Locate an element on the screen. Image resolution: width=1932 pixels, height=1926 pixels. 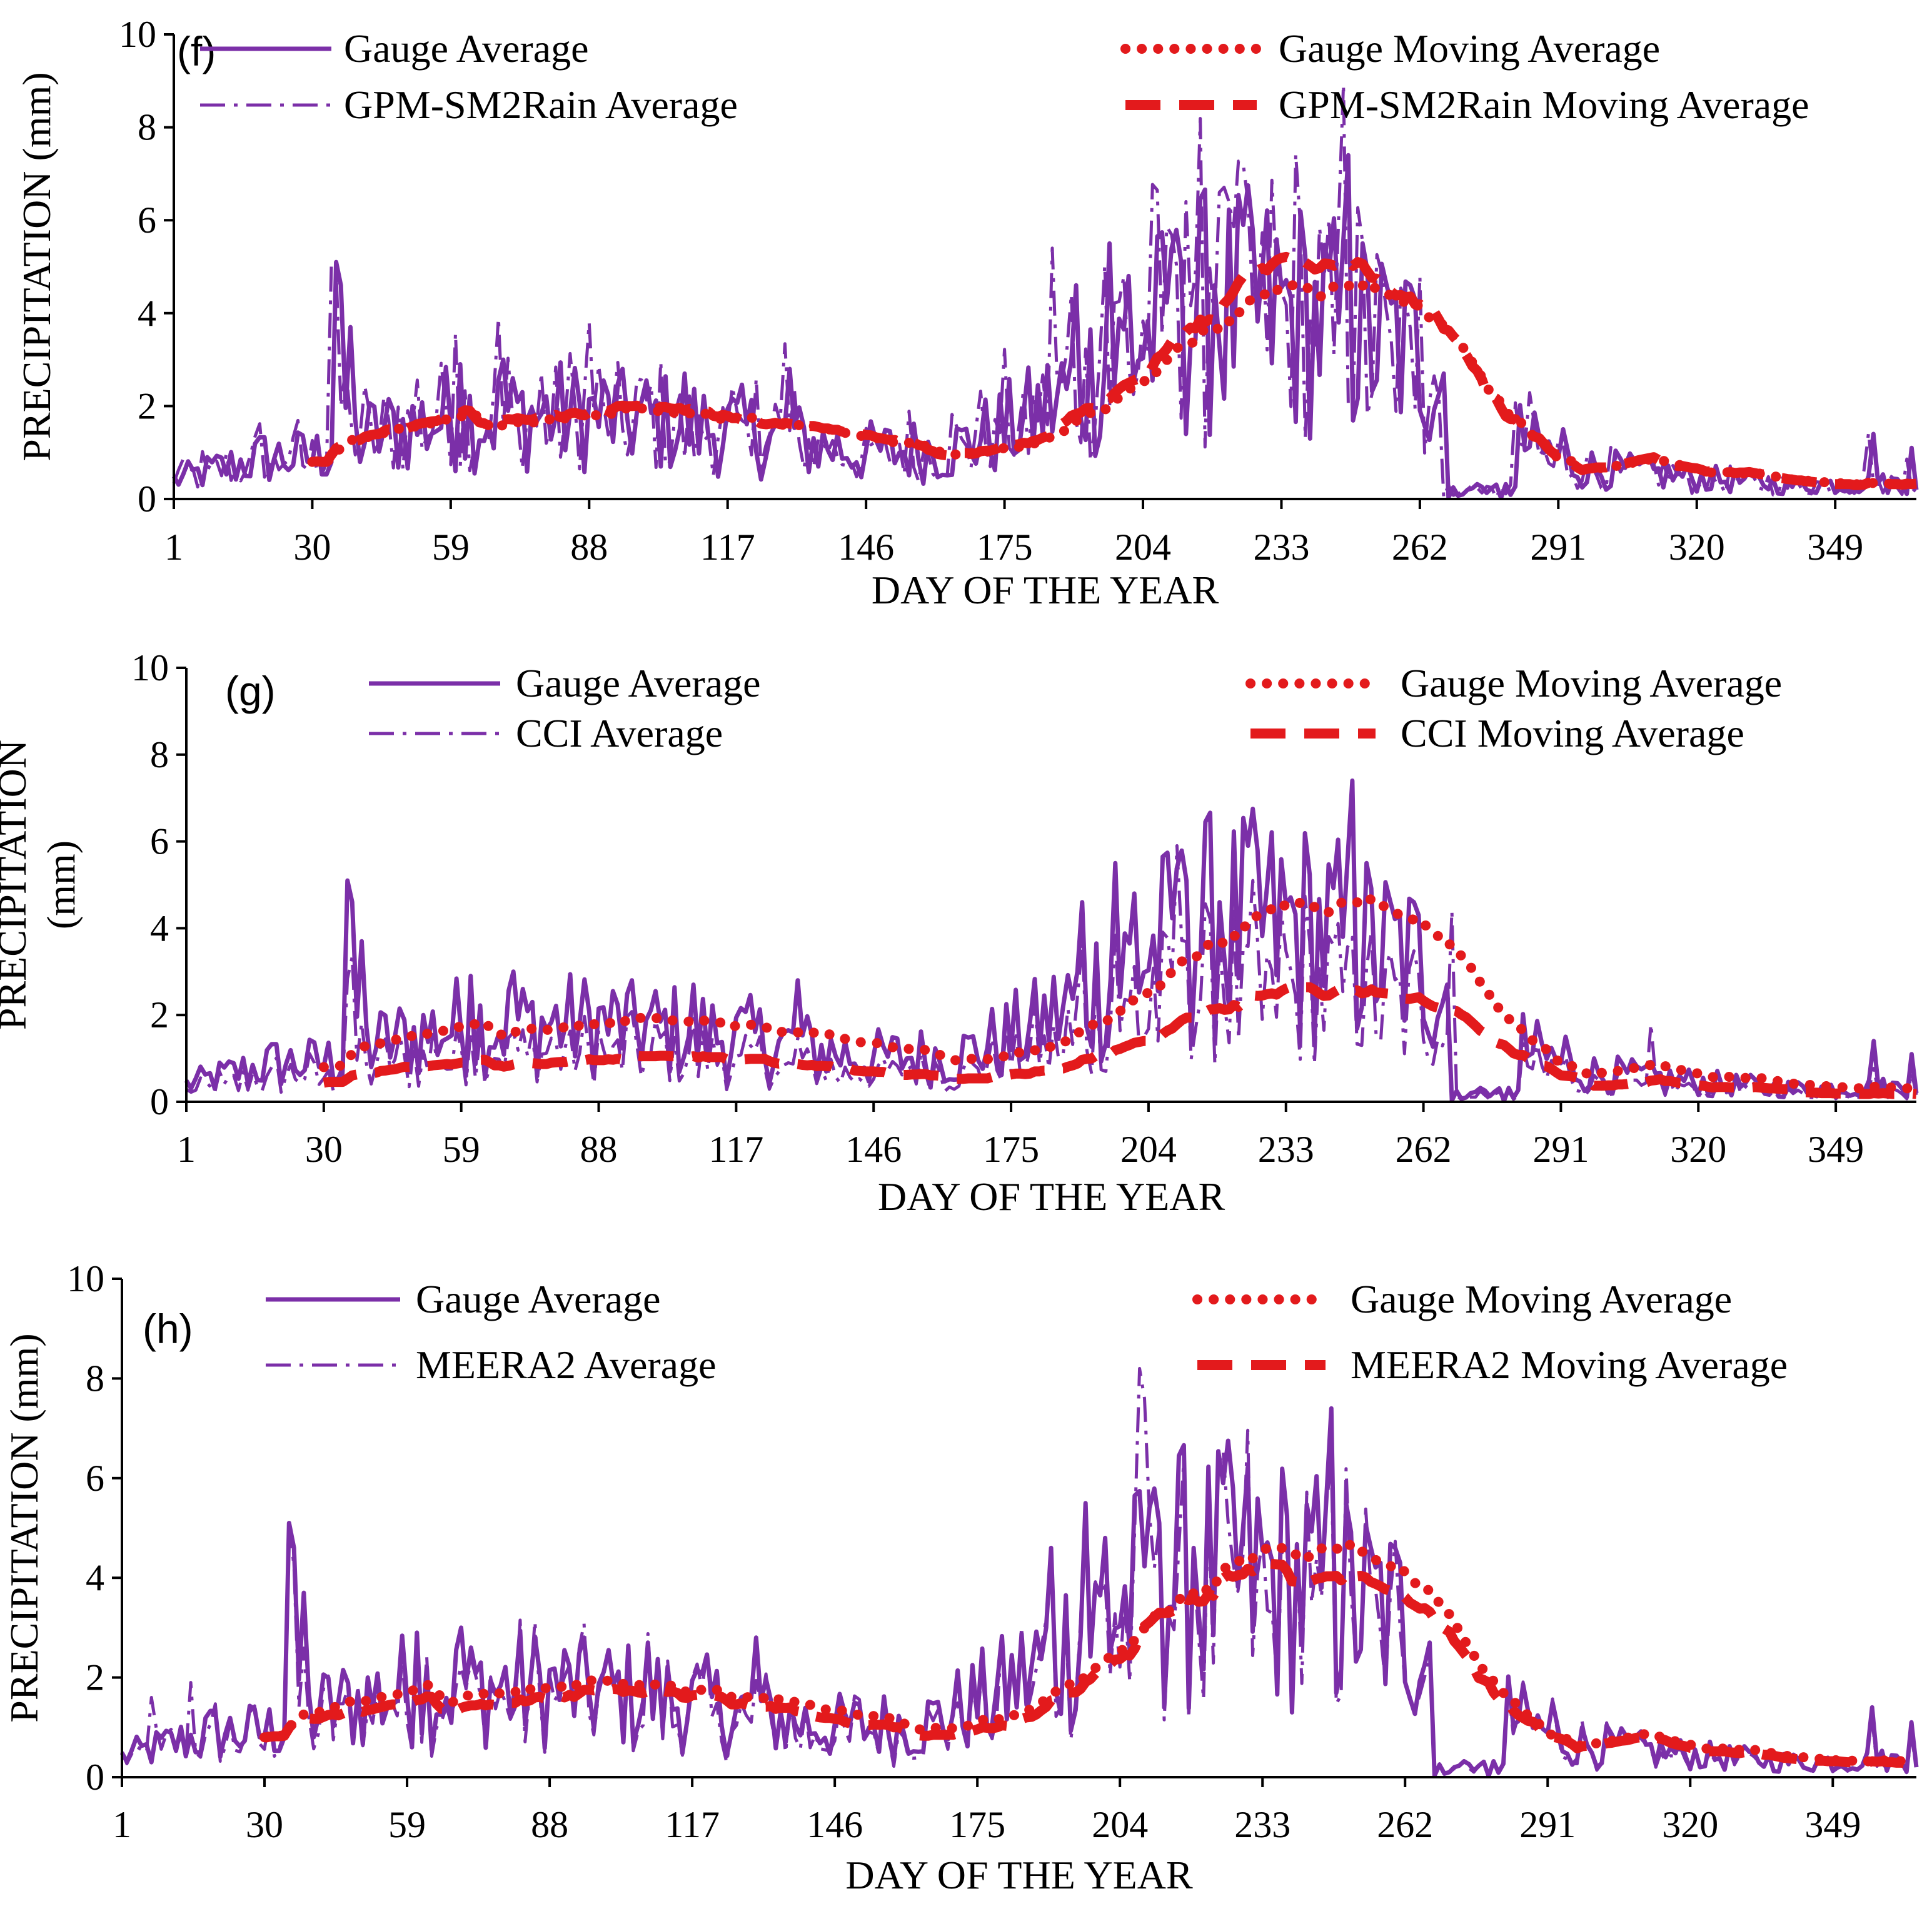
y-axis-title: (mm) is located at coordinates (61, 884).